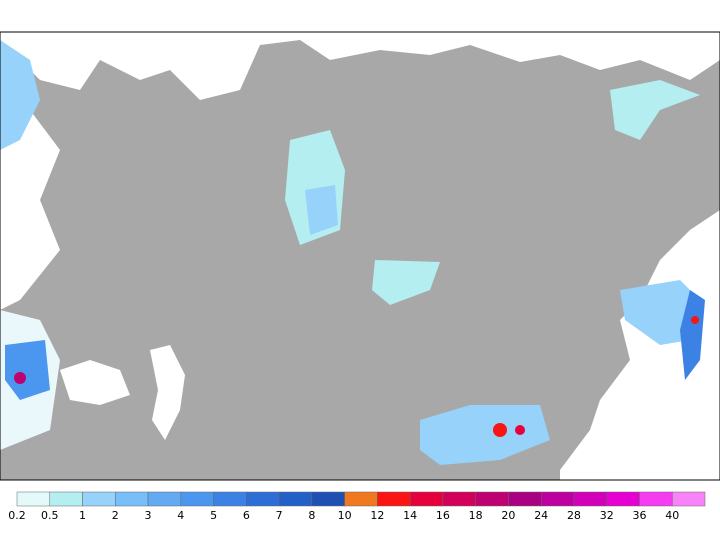 The width and height of the screenshot is (720, 544). Describe the element at coordinates (30, 205) in the screenshot. I see `baltic` at that location.